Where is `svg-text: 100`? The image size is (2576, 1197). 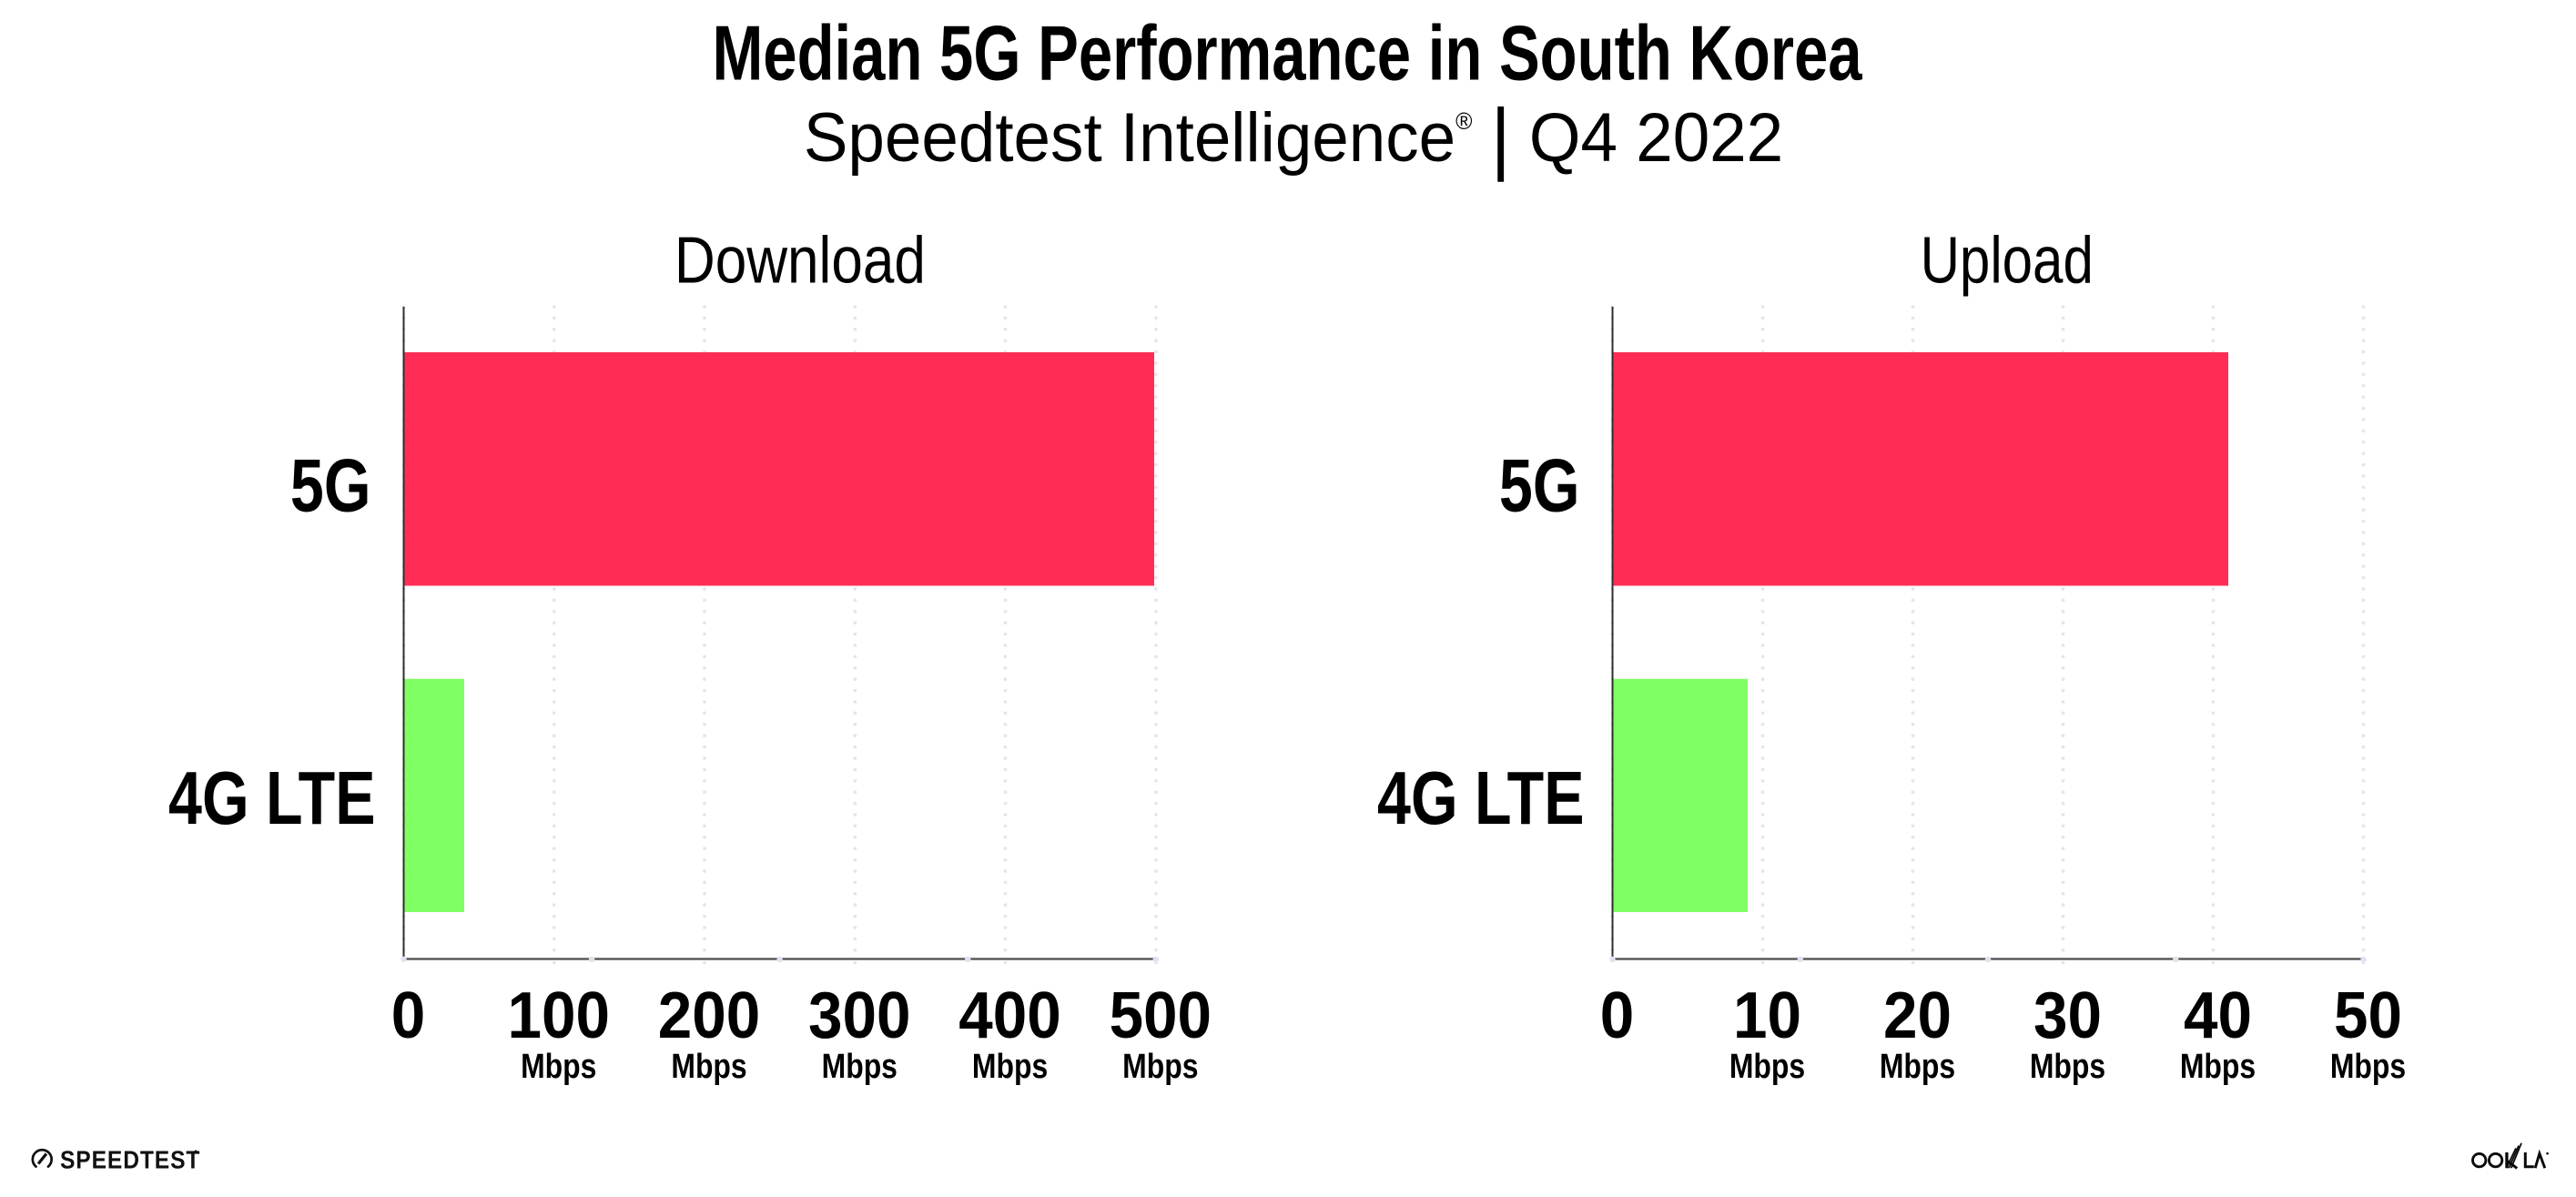 svg-text: 100 is located at coordinates (559, 1015).